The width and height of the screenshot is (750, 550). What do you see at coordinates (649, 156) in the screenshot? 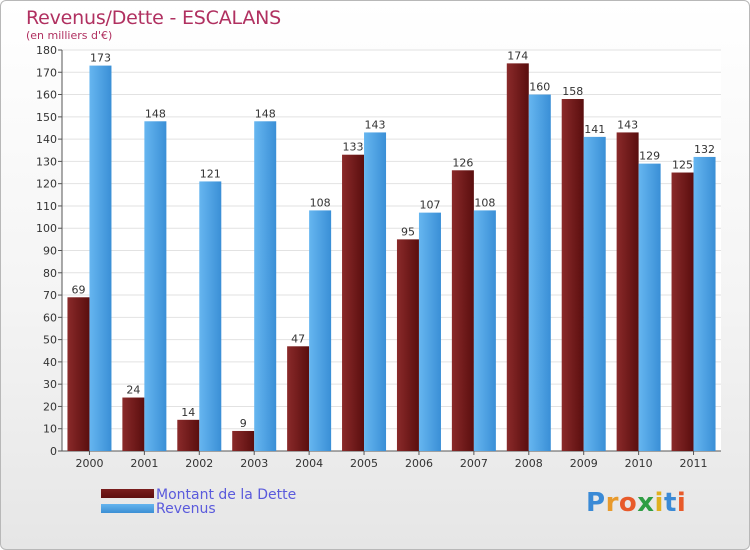
I see `data-label-revenus: 129` at bounding box center [649, 156].